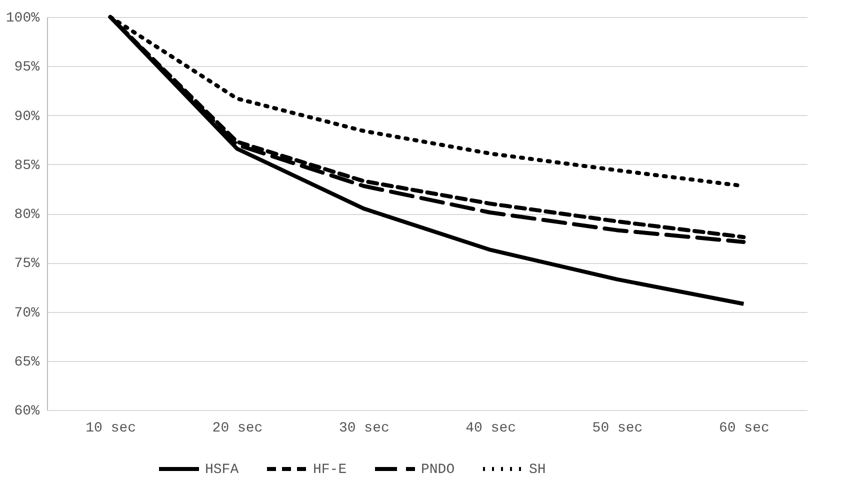  What do you see at coordinates (537, 470) in the screenshot?
I see `legend-label: SH` at bounding box center [537, 470].